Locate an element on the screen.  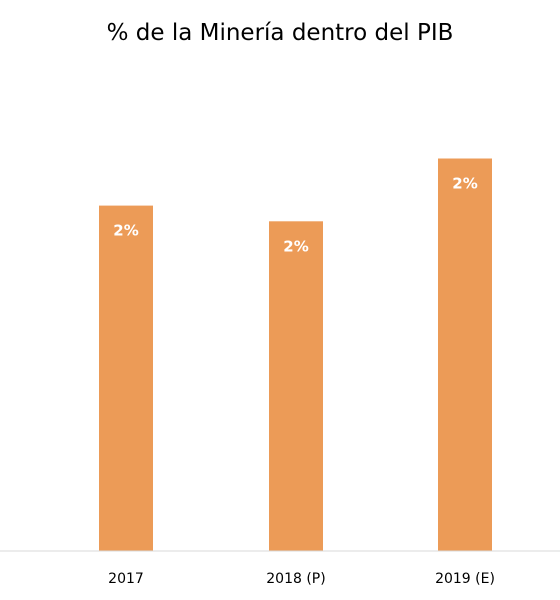
x-tick-label-1: 2017 is located at coordinates (126, 579).